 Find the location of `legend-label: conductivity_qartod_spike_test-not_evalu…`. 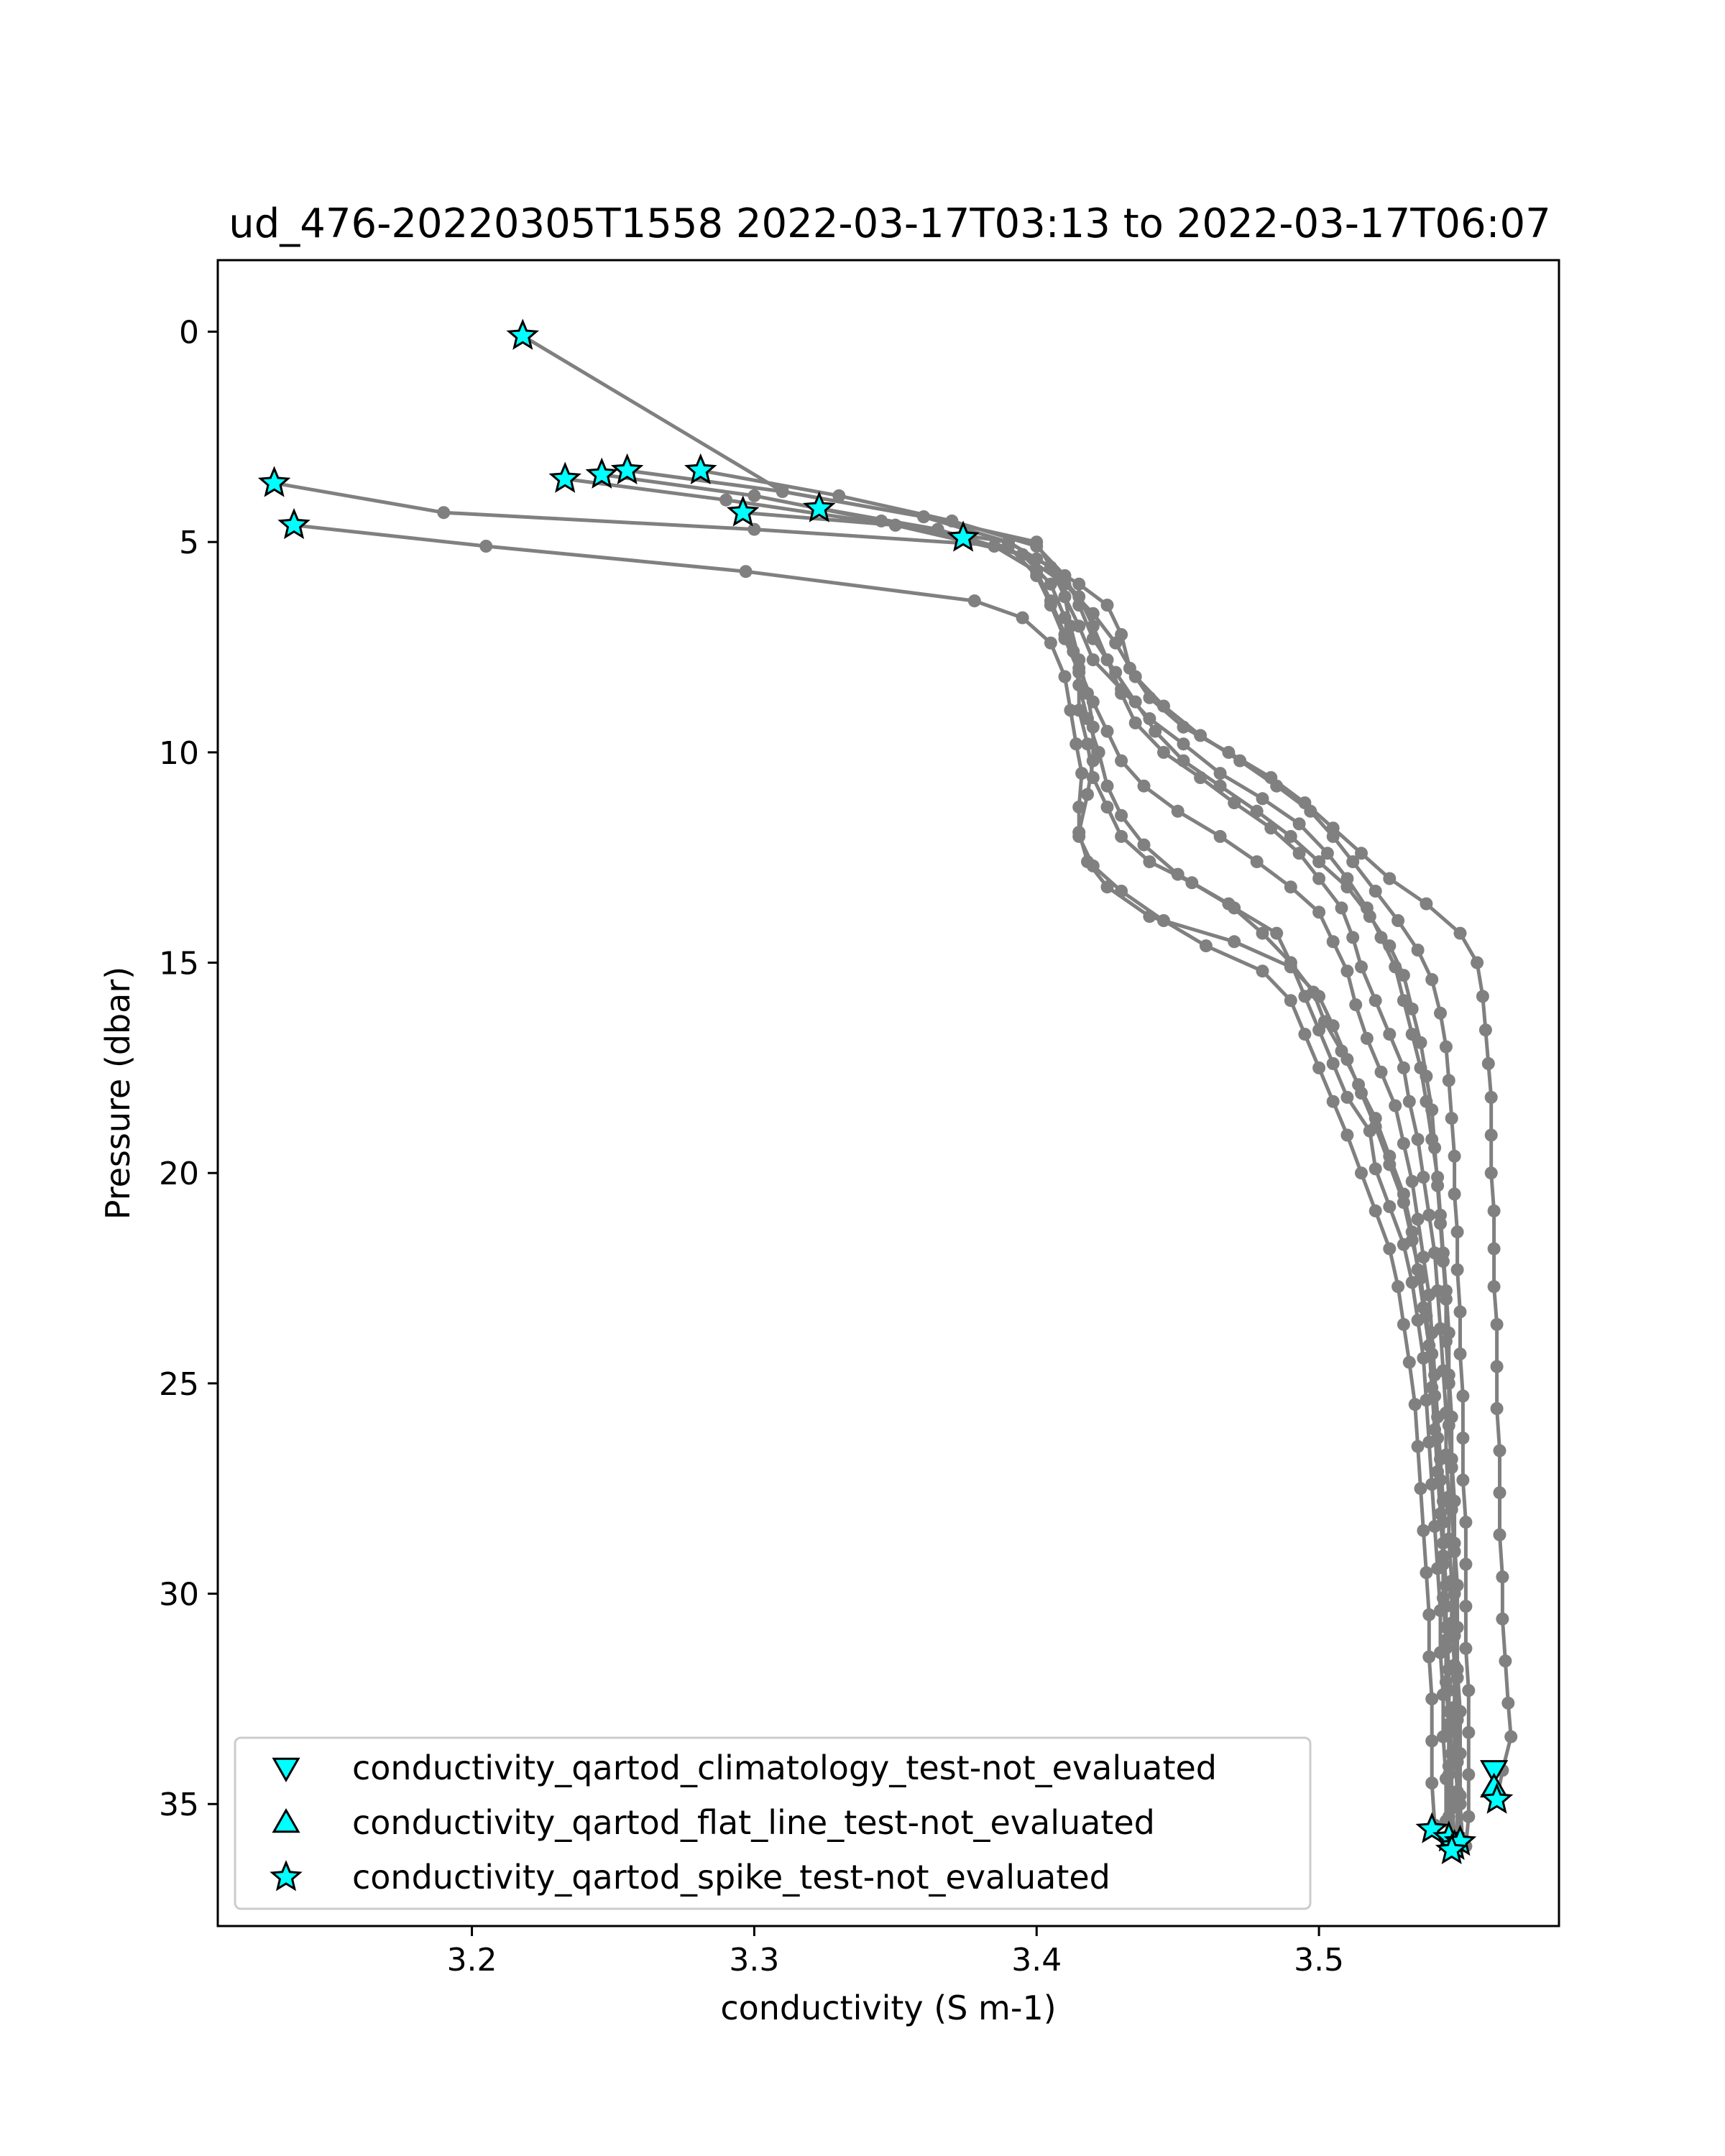

legend-label: conductivity_qartod_spike_test-not_evalu… is located at coordinates (731, 1878).